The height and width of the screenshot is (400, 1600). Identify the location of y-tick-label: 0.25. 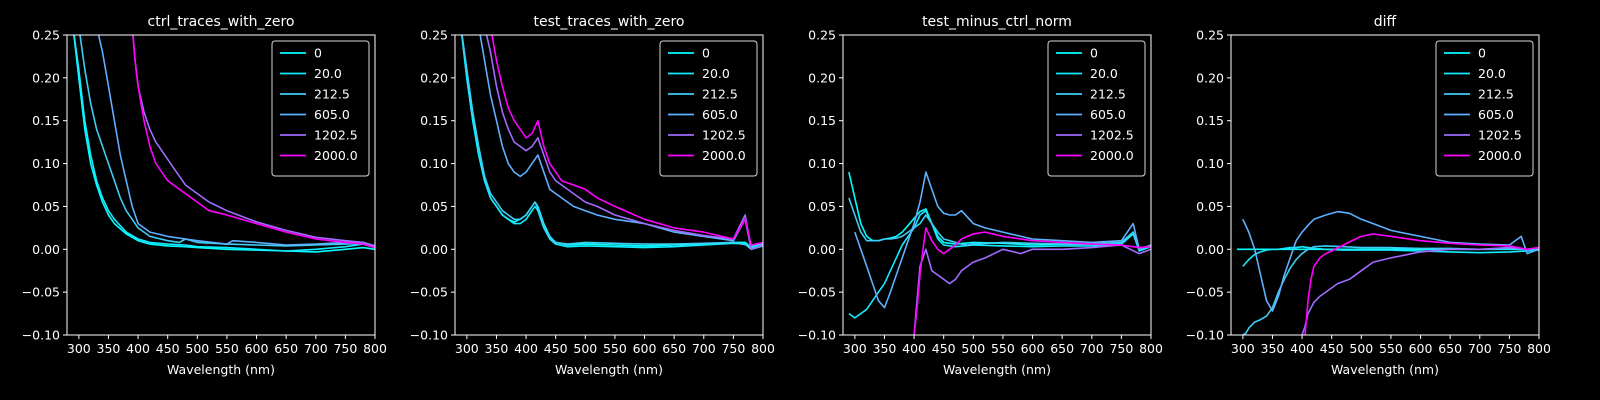
(1210, 35).